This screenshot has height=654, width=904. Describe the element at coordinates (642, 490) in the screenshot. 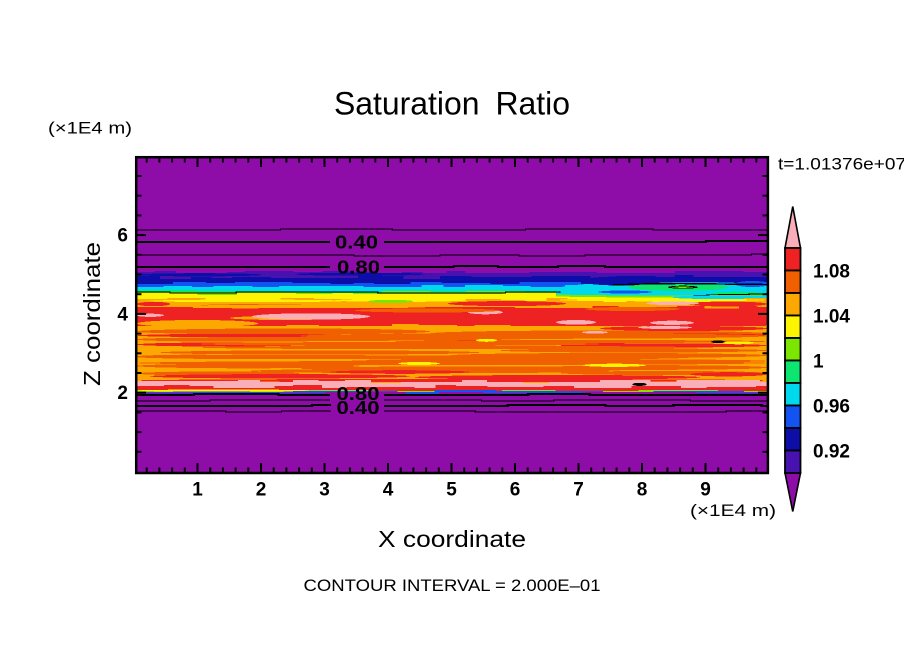

I see `svg-text: 8` at that location.